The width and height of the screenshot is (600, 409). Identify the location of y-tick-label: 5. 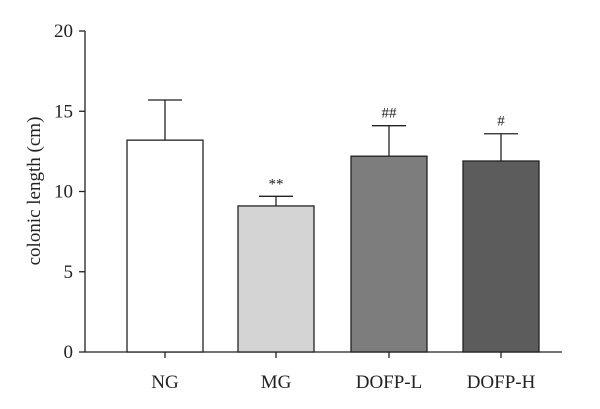
(69, 272).